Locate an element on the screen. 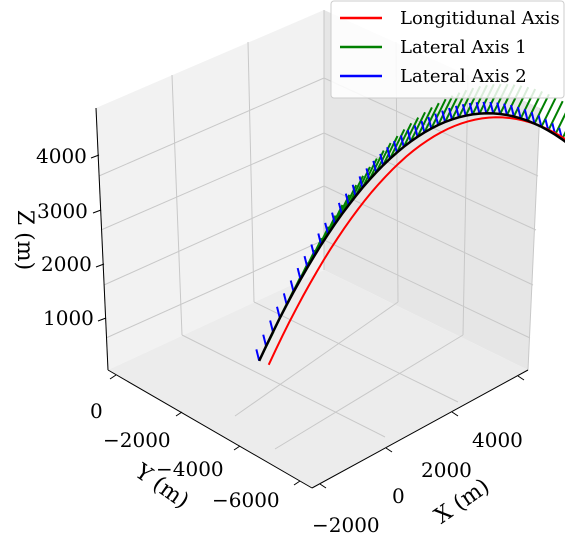 This screenshot has height=540, width=565. legend-label-longitudinal: Longitidunal Axis is located at coordinates (480, 18).